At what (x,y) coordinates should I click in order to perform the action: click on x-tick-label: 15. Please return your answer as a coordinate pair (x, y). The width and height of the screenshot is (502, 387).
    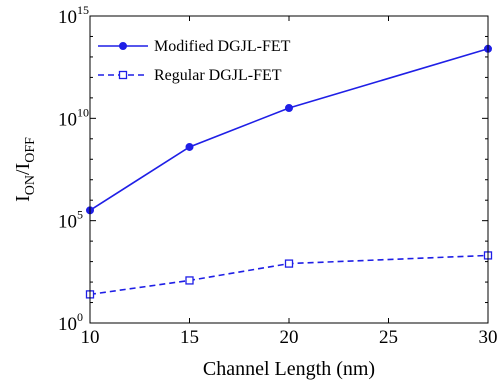
    Looking at the image, I should click on (189, 337).